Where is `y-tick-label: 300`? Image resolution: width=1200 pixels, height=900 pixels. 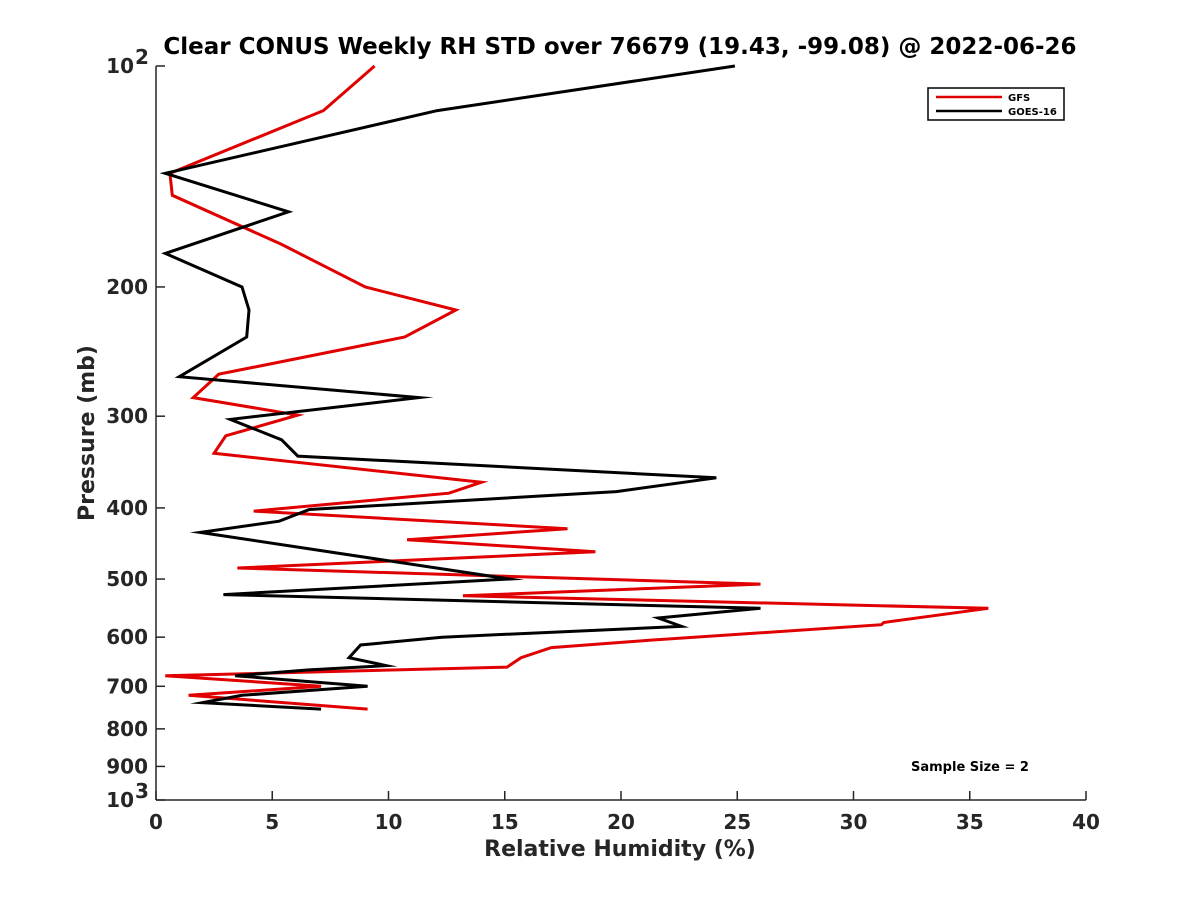 y-tick-label: 300 is located at coordinates (127, 416).